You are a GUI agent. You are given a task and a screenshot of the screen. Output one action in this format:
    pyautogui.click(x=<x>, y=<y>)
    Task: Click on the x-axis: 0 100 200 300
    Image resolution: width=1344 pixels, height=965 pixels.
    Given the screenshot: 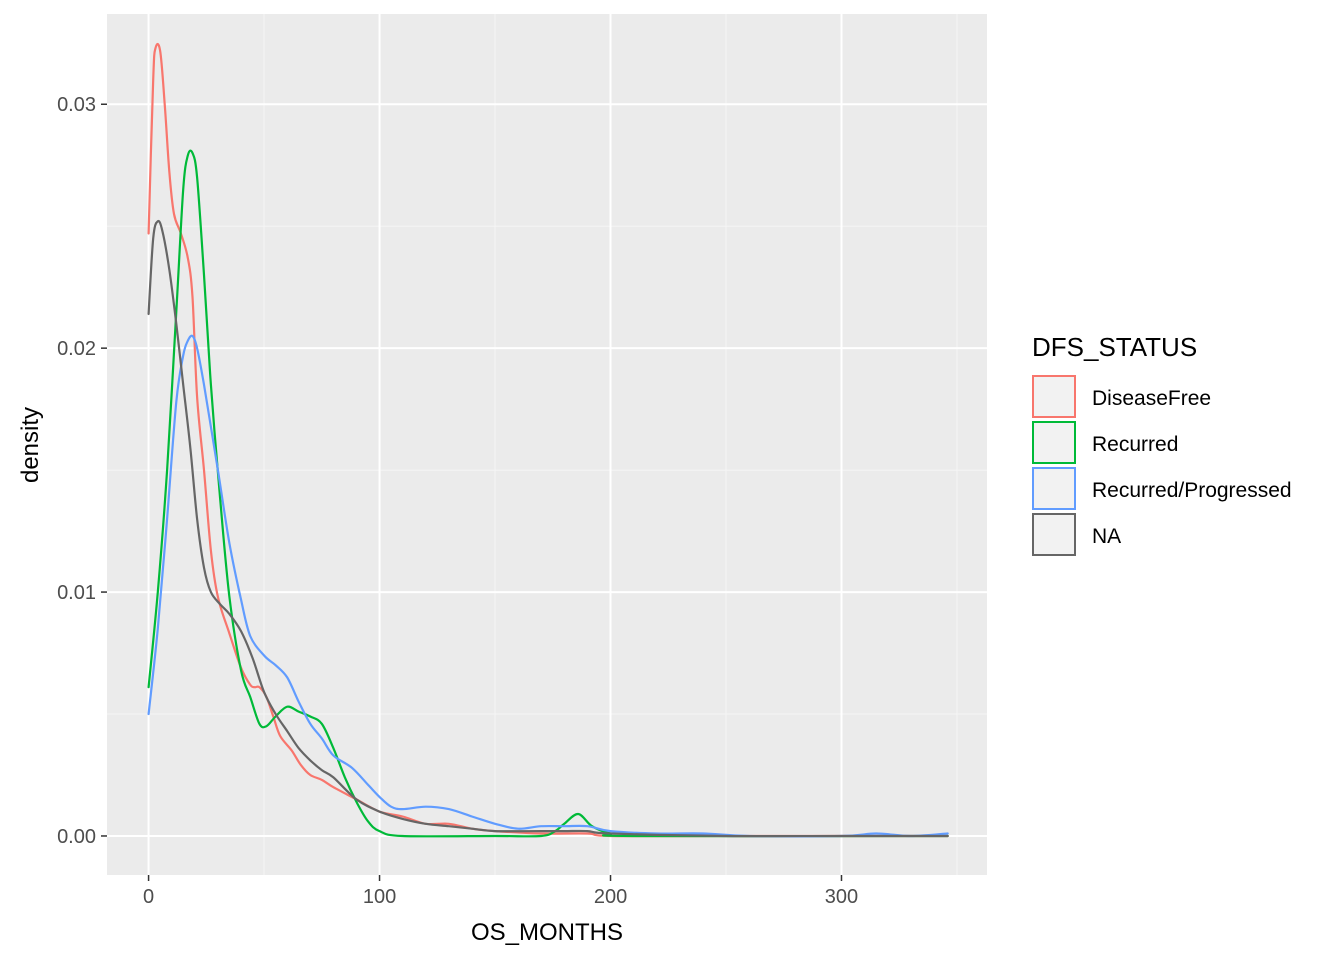 What is the action you would take?
    pyautogui.click(x=500, y=891)
    